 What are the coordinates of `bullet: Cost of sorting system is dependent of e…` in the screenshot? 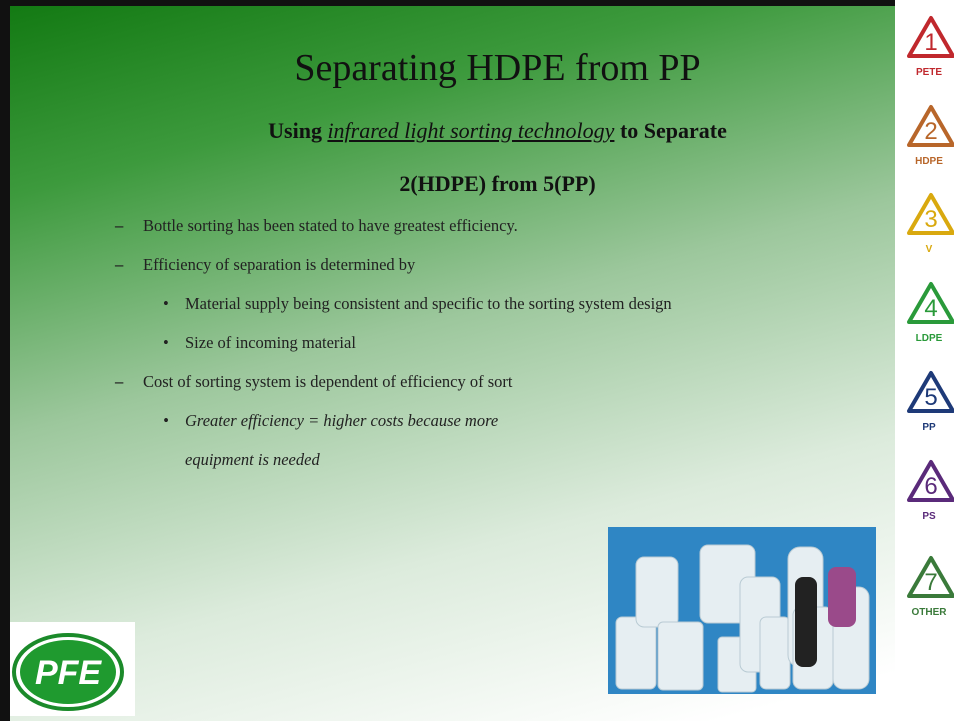 It's located at (313, 381).